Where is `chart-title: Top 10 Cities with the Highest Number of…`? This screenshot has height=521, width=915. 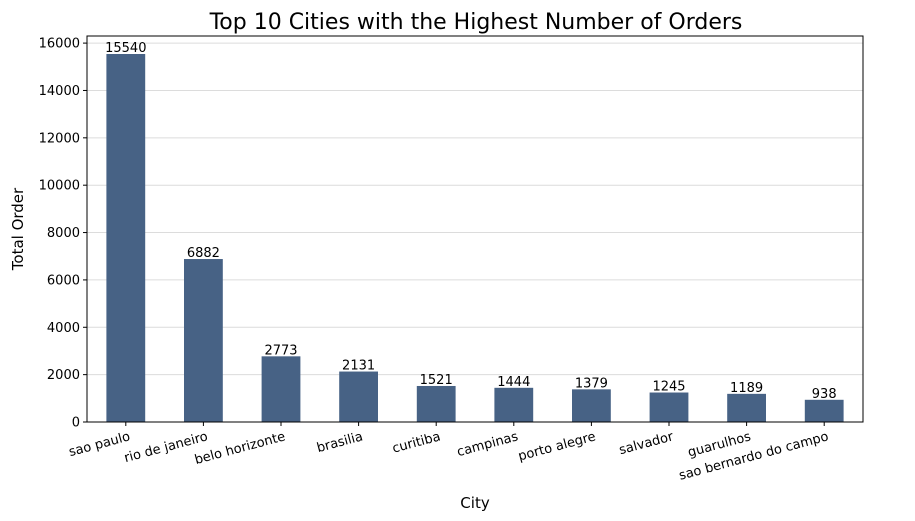 chart-title: Top 10 Cities with the Highest Number of… is located at coordinates (476, 22).